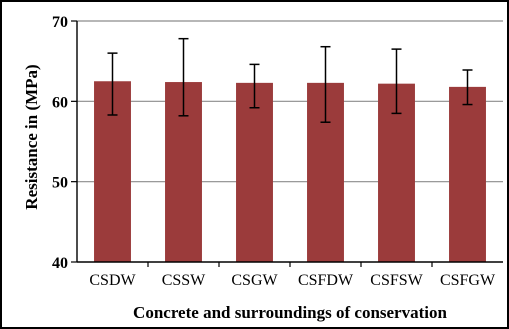 This screenshot has height=329, width=509. Describe the element at coordinates (184, 280) in the screenshot. I see `x-tick-label: CSSW` at that location.